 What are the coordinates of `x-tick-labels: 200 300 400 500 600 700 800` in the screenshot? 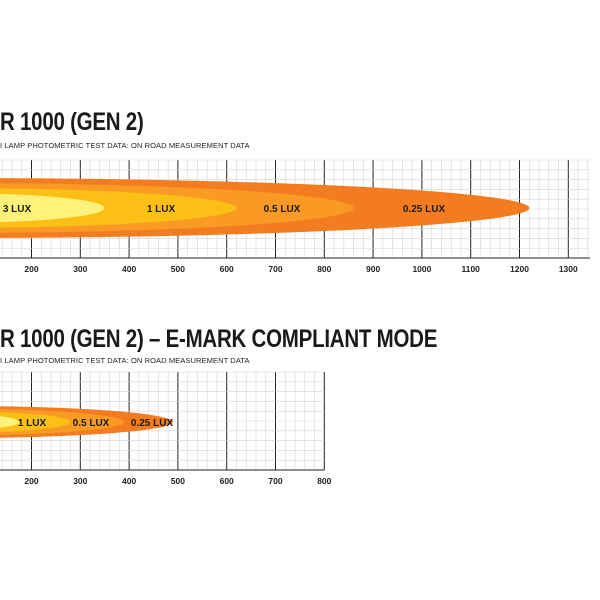 It's located at (177, 481).